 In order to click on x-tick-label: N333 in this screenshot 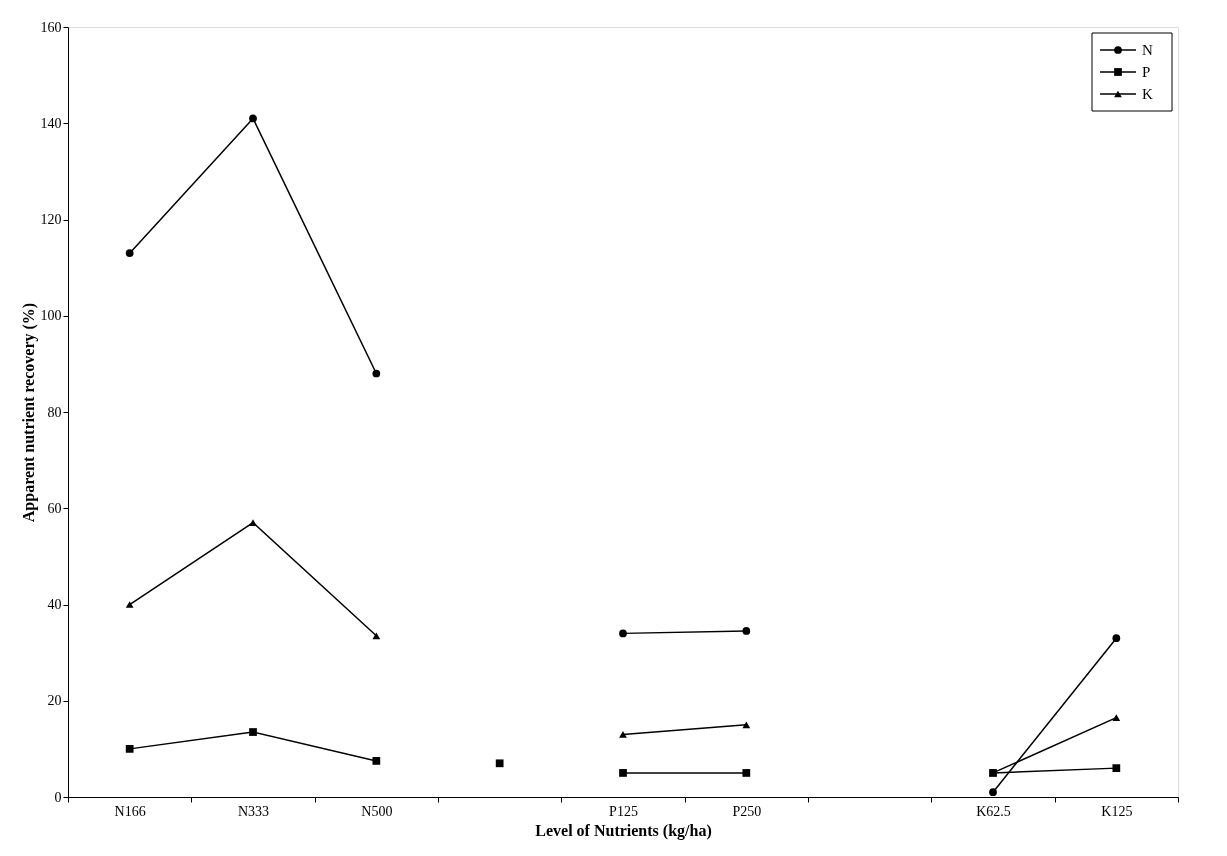, I will do `click(253, 811)`.